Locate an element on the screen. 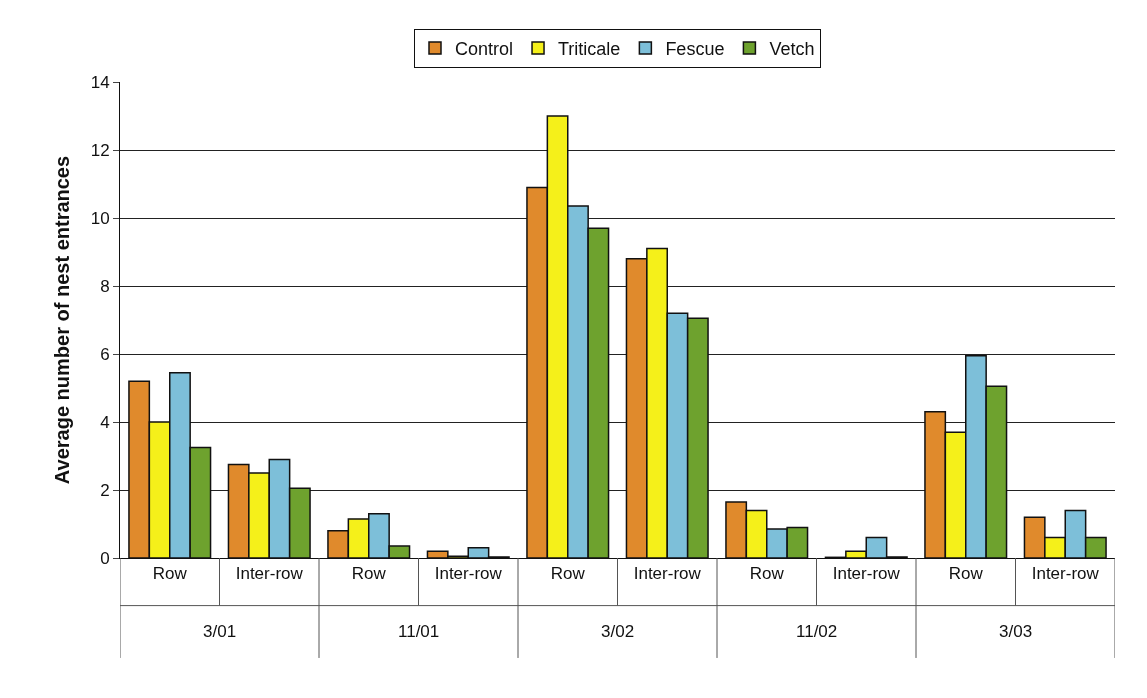  y-axis-title: Average number of nest entrances is located at coordinates (62, 320).